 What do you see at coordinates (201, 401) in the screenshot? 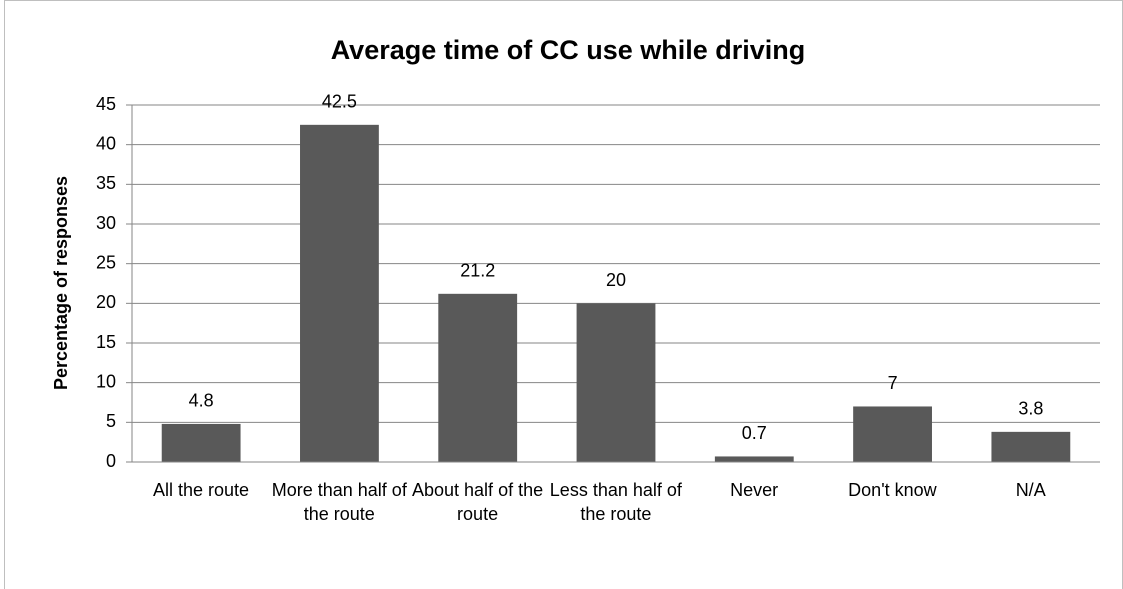
I see `value-label: 4.8` at bounding box center [201, 401].